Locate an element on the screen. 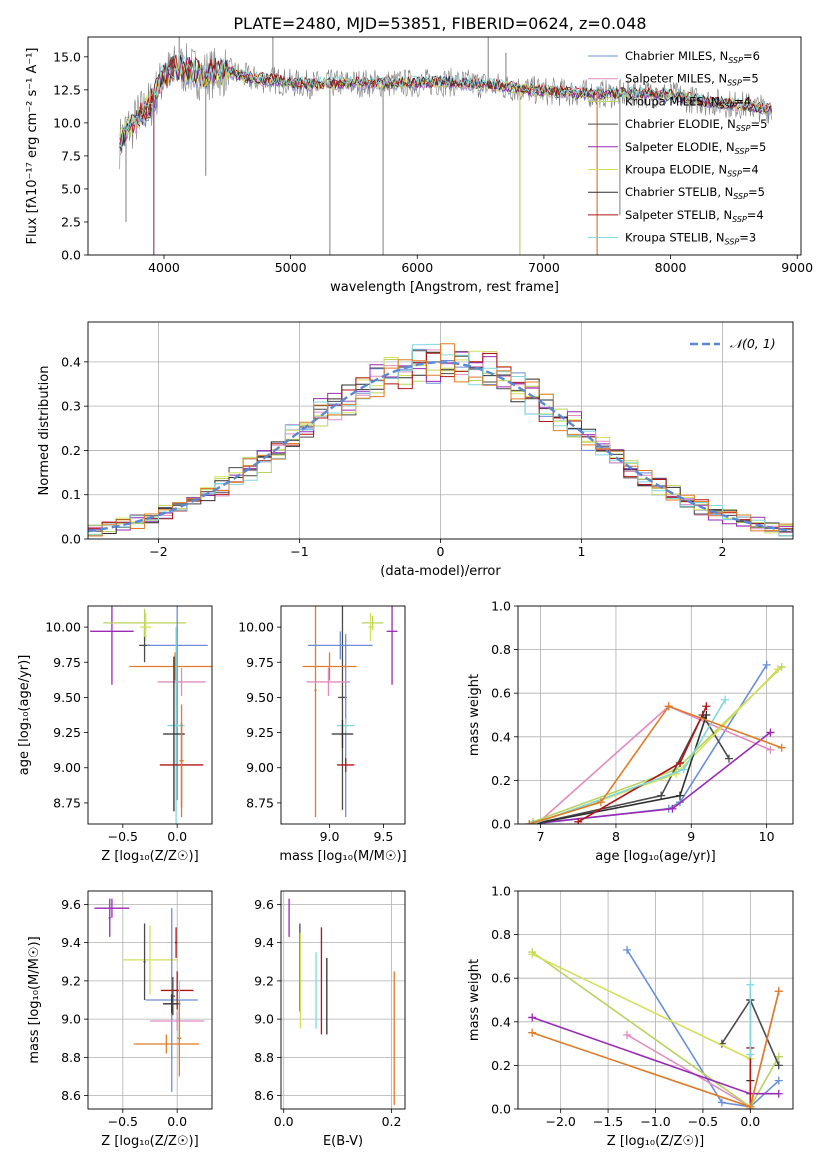 The width and height of the screenshot is (819, 1170). residuals-xtick-label: −2 is located at coordinates (158, 551).